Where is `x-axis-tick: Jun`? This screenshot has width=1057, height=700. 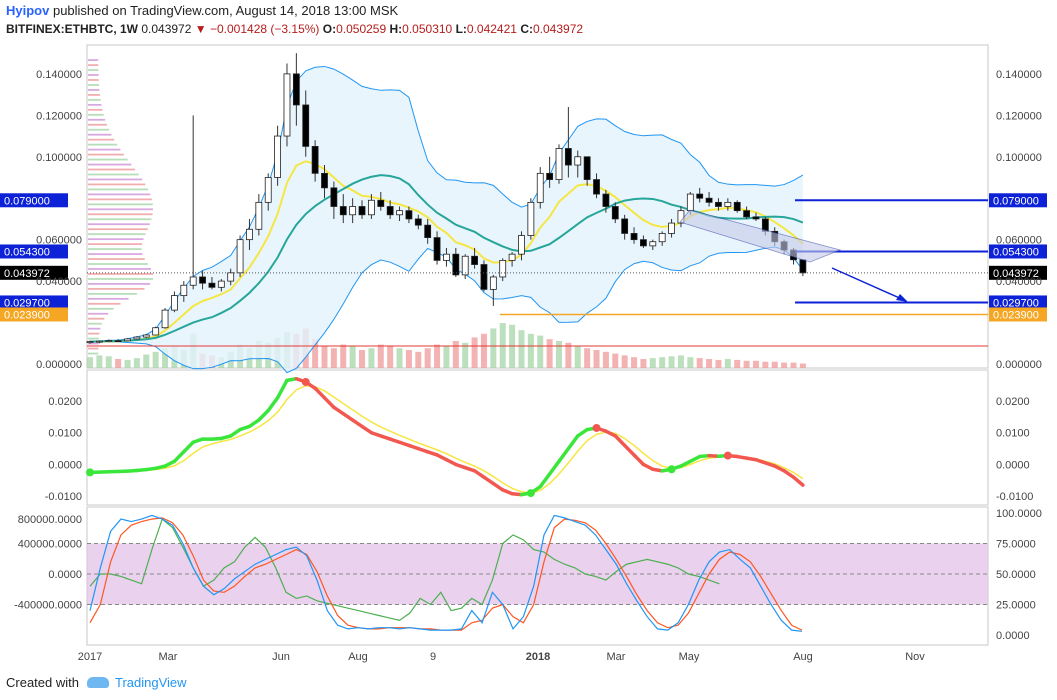 x-axis-tick: Jun is located at coordinates (281, 657).